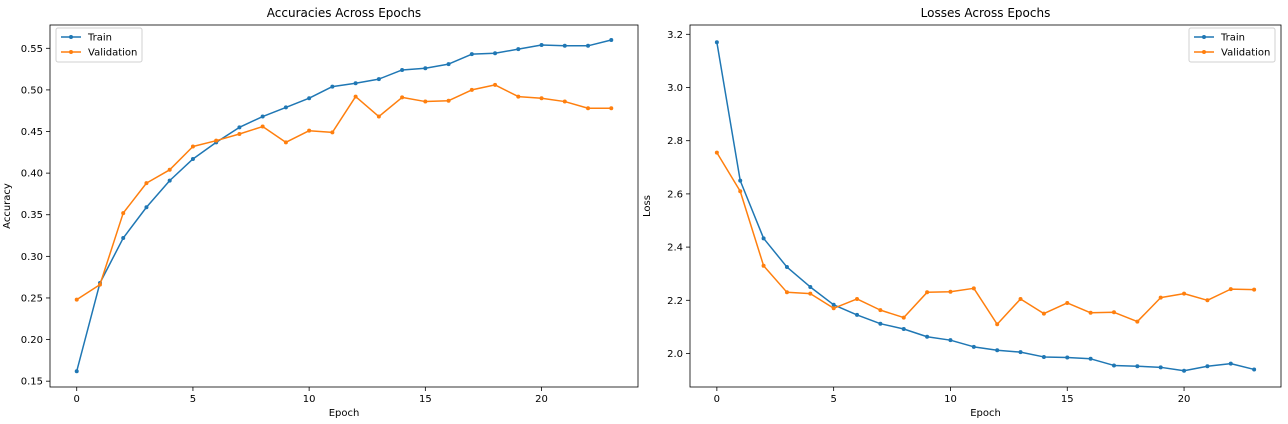 The image size is (1288, 424). What do you see at coordinates (986, 13) in the screenshot?
I see `loss-chart-title: Losses Across Epochs` at bounding box center [986, 13].